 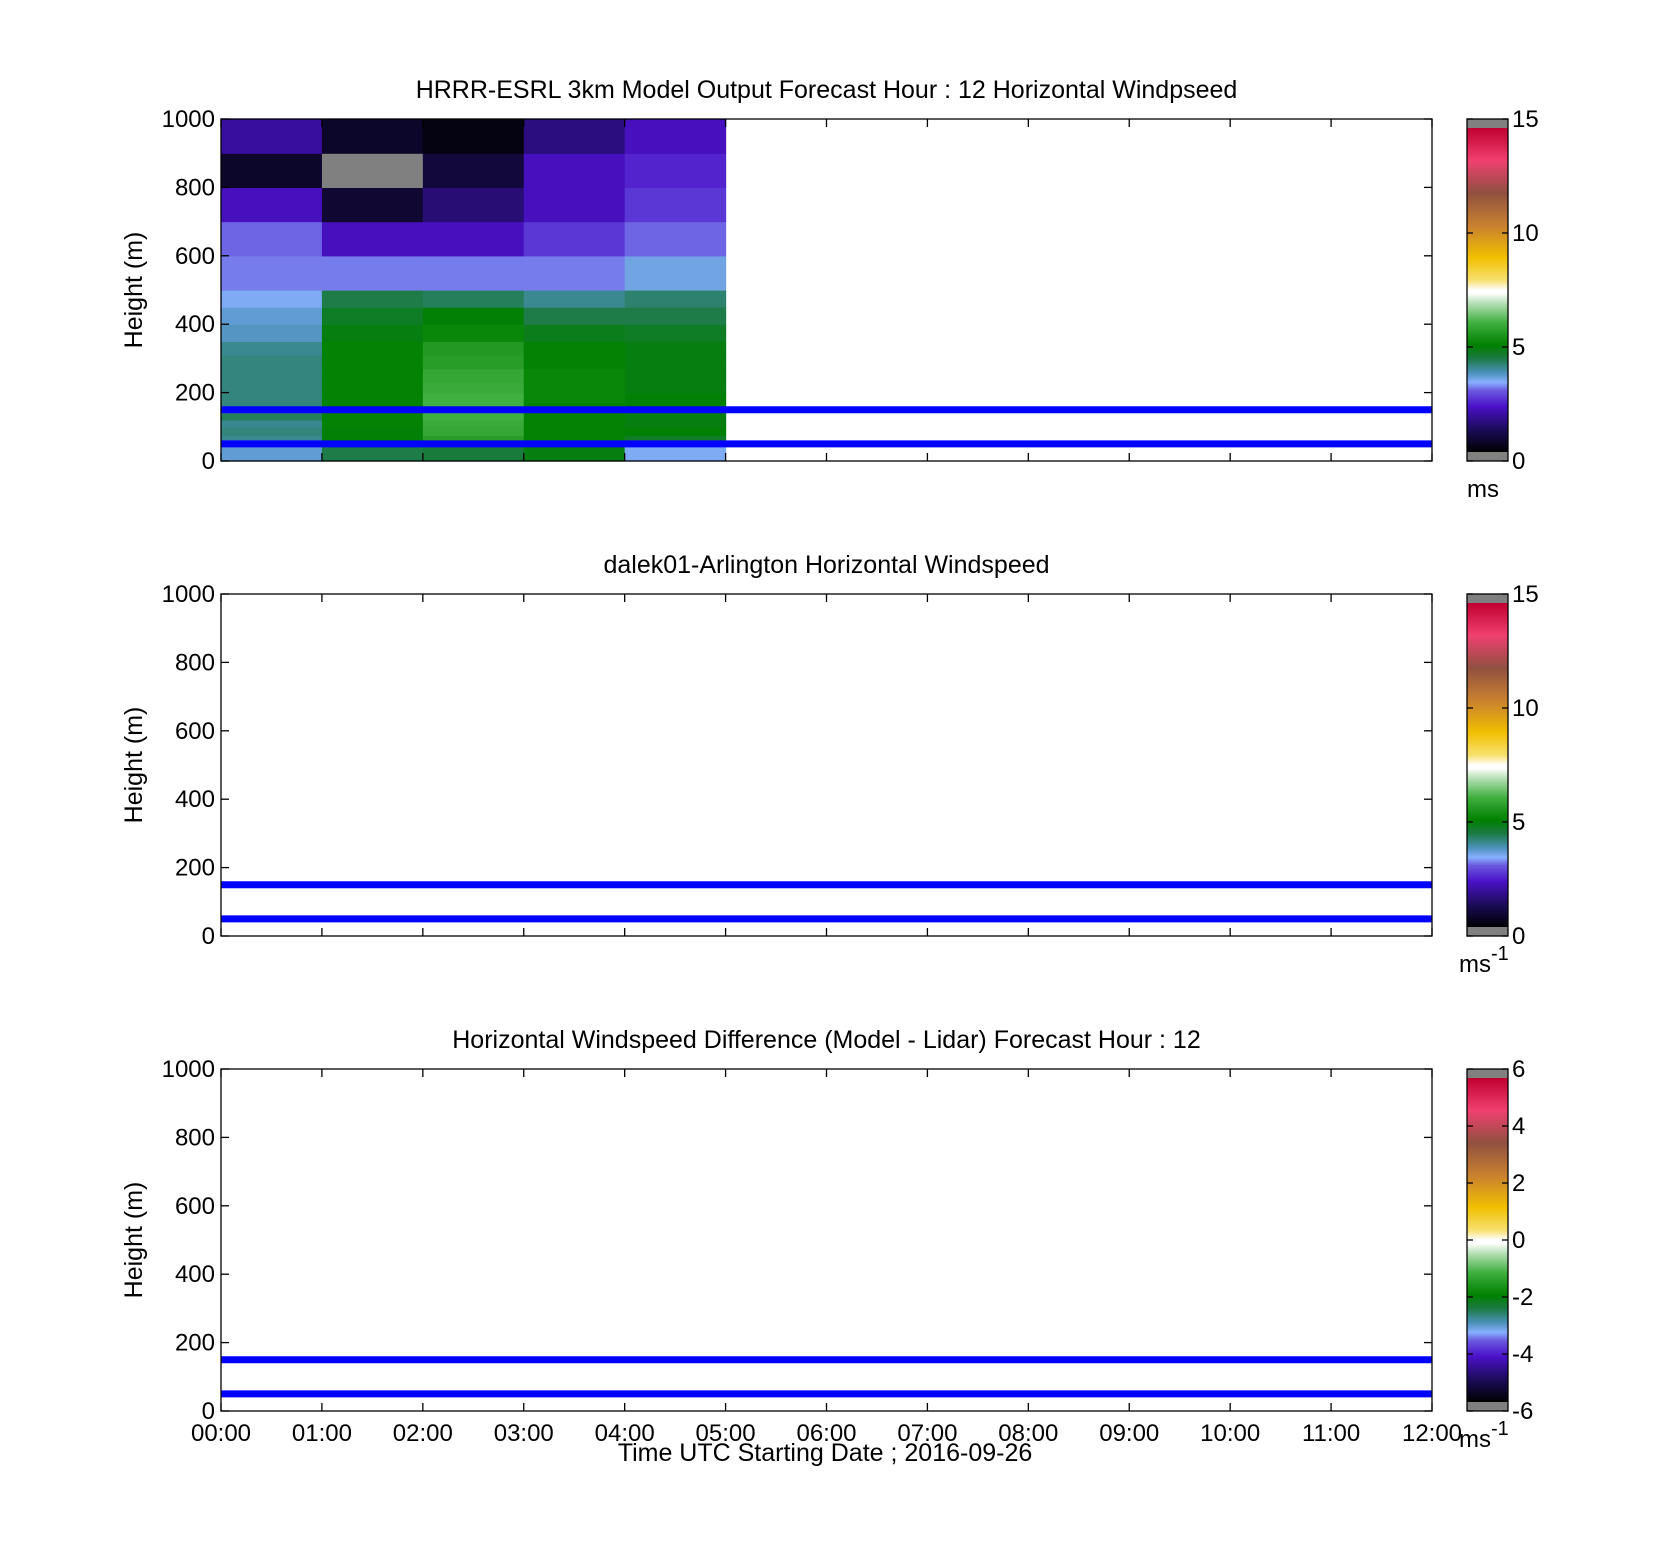 I want to click on panel-title: dalek01-Arlington Horizontal Windspeed, so click(x=826, y=565).